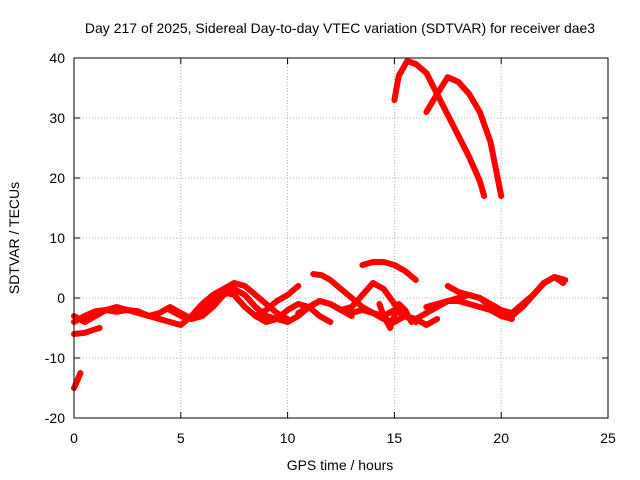 This screenshot has width=640, height=480. What do you see at coordinates (77, 380) in the screenshot?
I see `trace-a-line` at bounding box center [77, 380].